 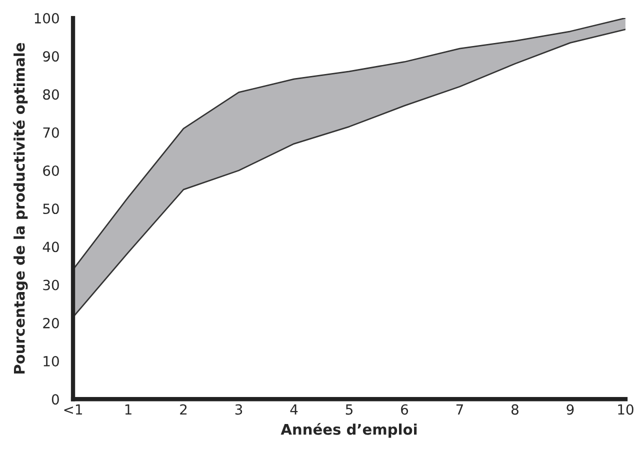 What do you see at coordinates (51, 209) in the screenshot?
I see `y-tick-label: 50` at bounding box center [51, 209].